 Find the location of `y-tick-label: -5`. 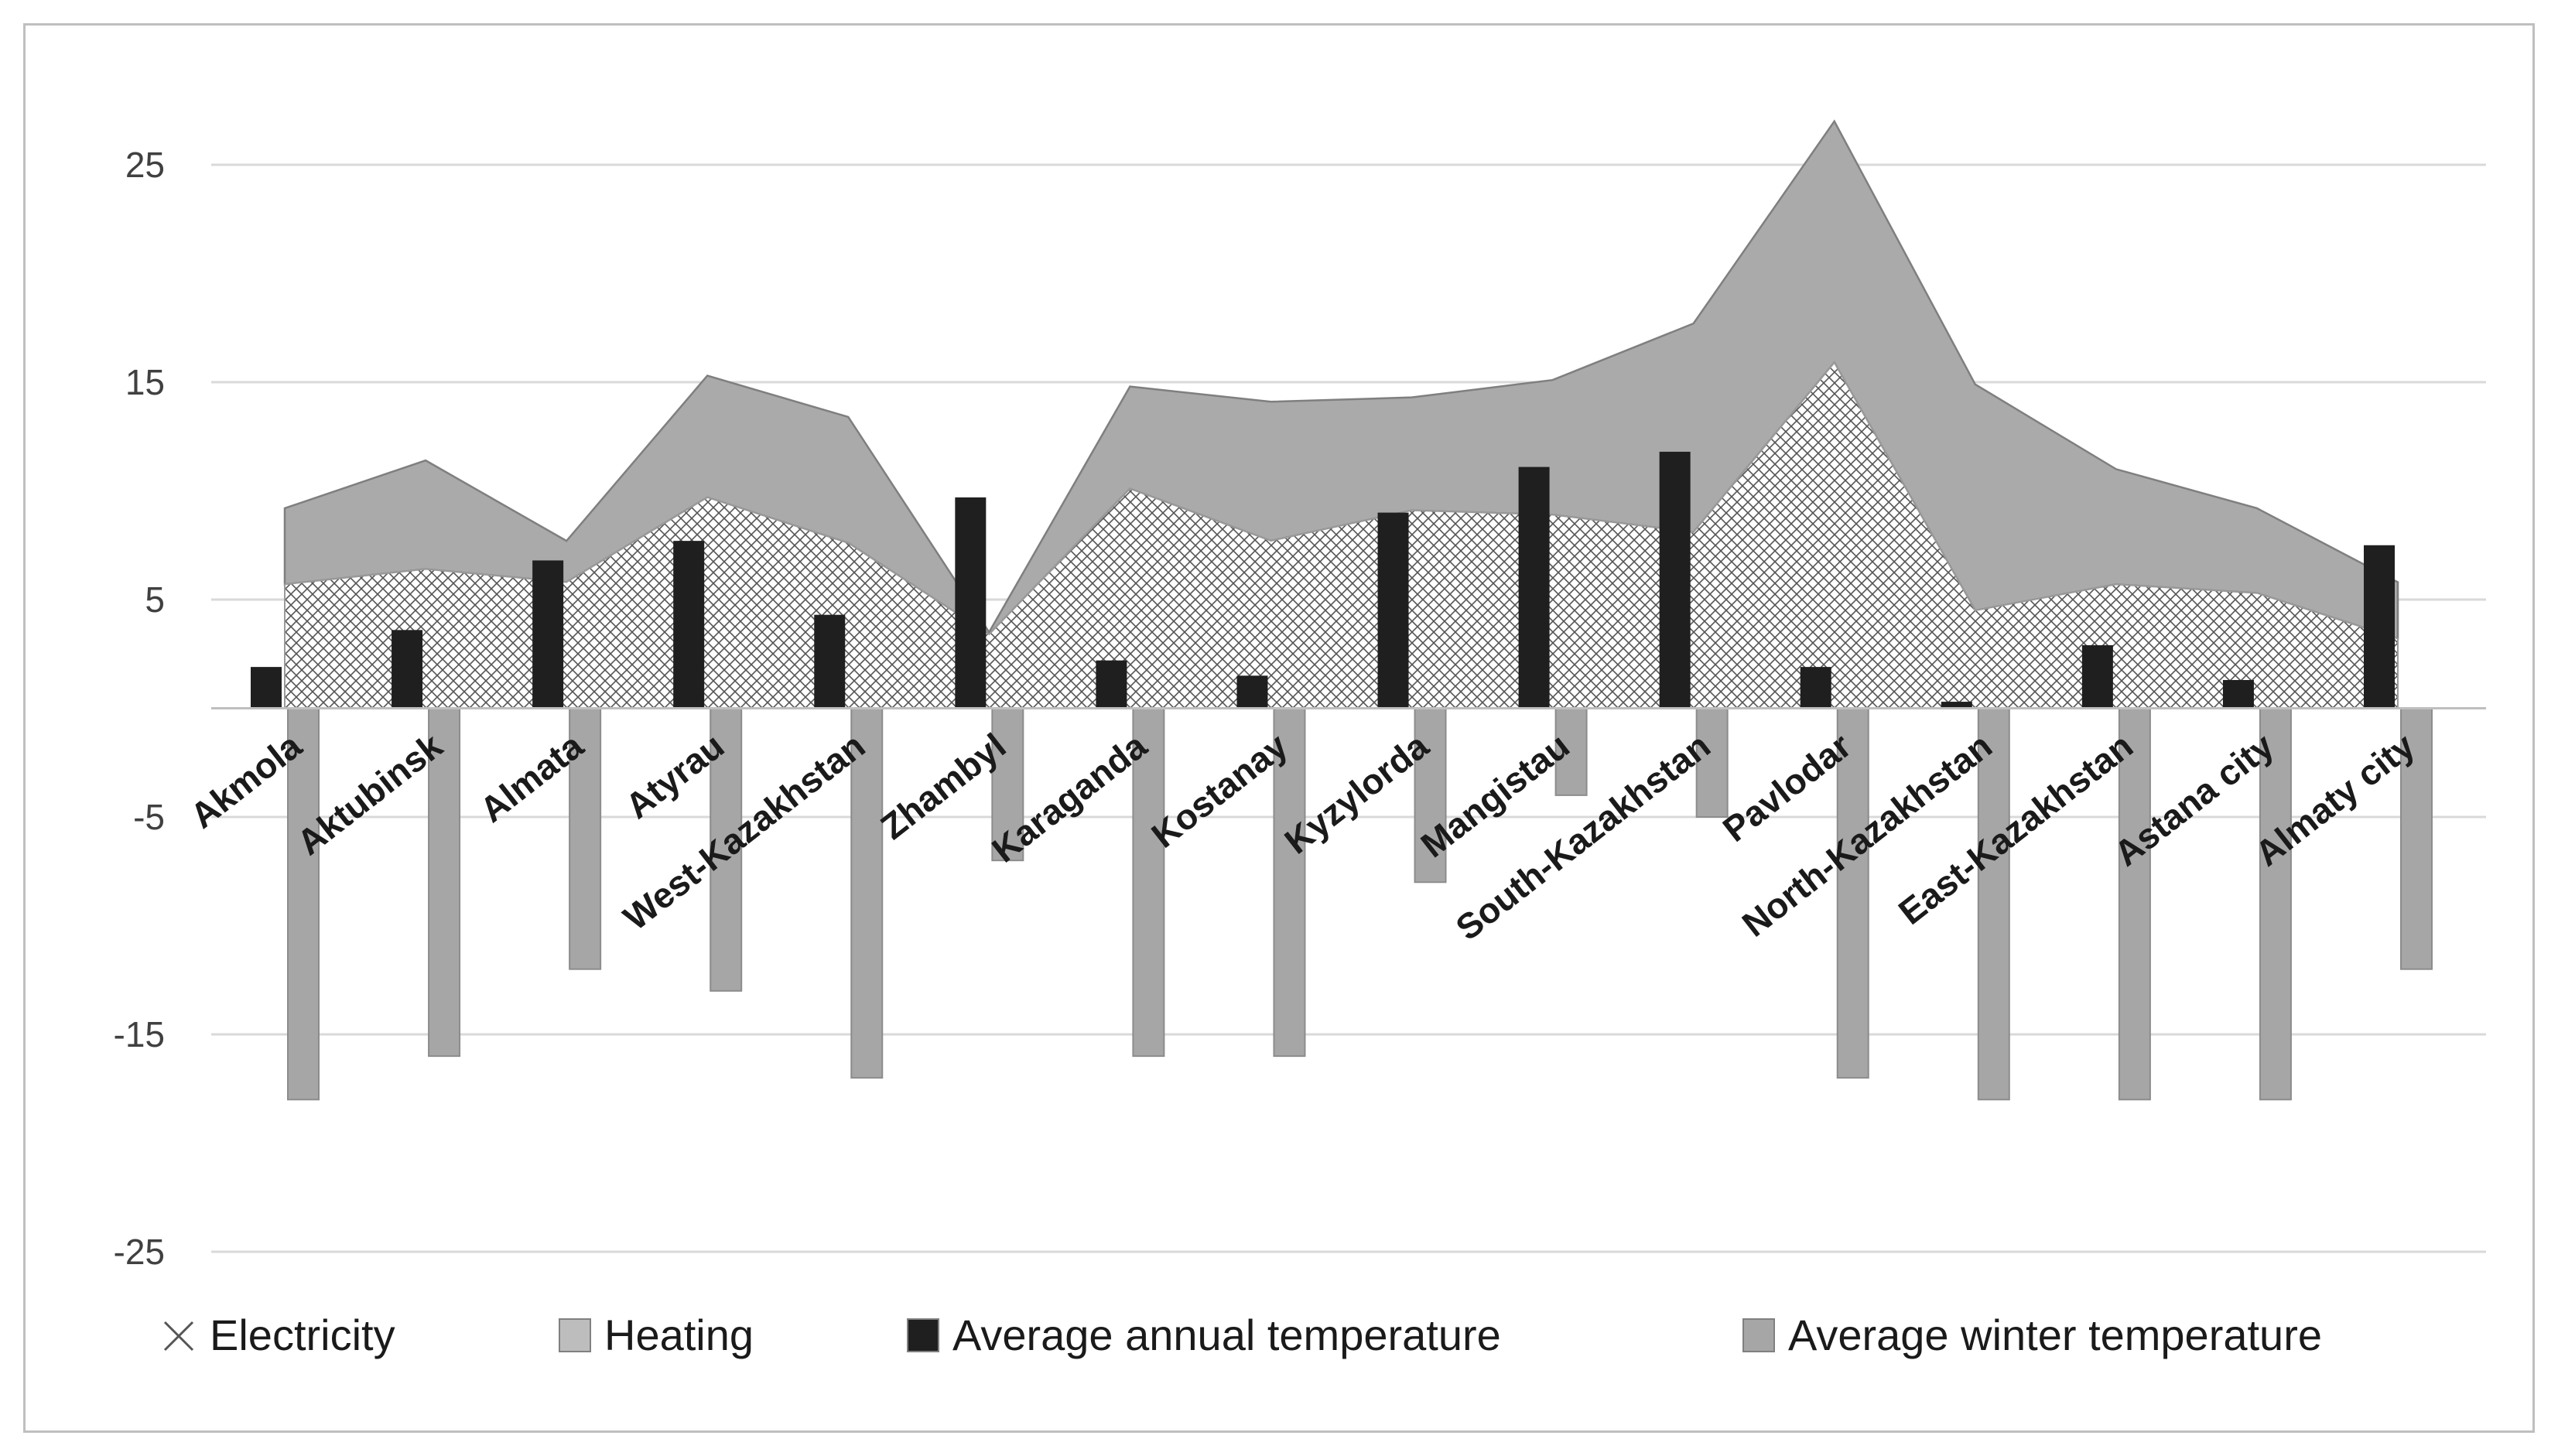

y-tick-label: -5 is located at coordinates (149, 817).